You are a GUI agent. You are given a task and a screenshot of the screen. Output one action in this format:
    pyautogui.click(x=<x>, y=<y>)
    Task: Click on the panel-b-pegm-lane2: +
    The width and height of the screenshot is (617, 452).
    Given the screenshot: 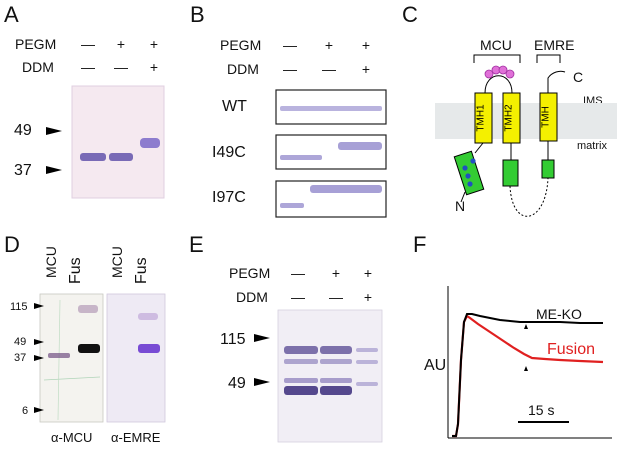 What is the action you would take?
    pyautogui.click(x=329, y=45)
    